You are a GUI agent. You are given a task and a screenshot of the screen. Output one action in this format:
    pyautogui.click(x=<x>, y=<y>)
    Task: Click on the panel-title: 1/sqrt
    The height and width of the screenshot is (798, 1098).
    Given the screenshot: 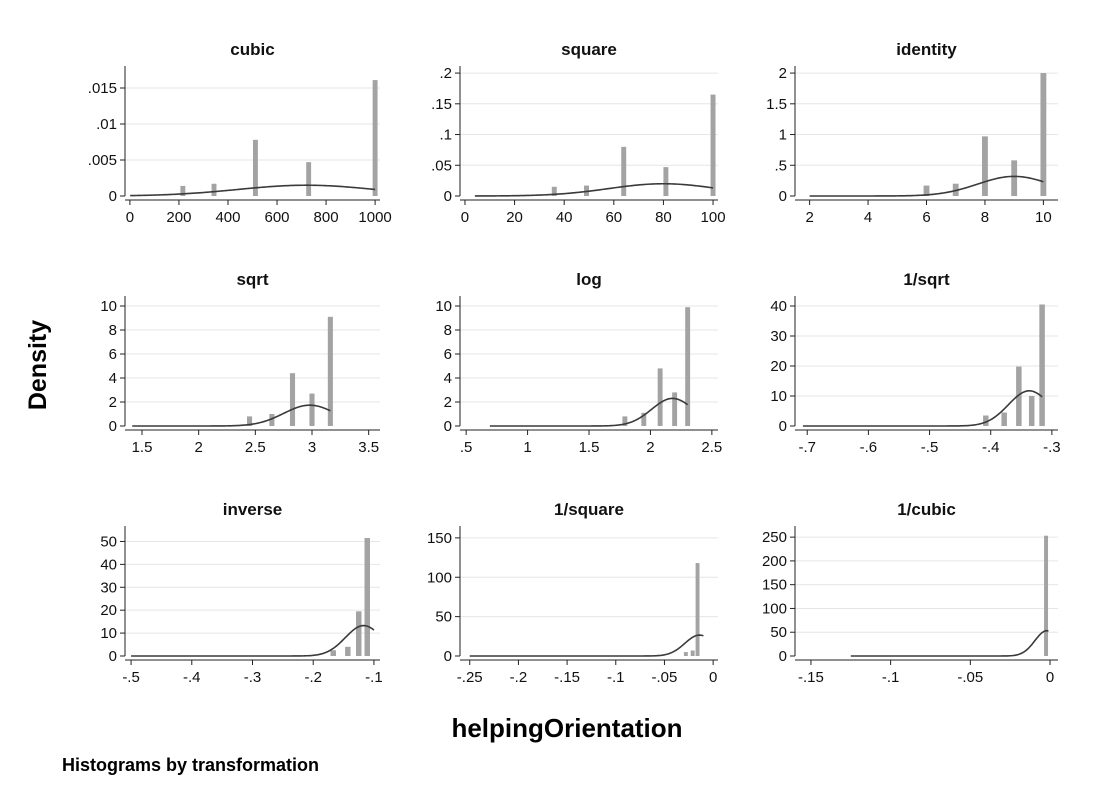 What is the action you would take?
    pyautogui.click(x=926, y=279)
    